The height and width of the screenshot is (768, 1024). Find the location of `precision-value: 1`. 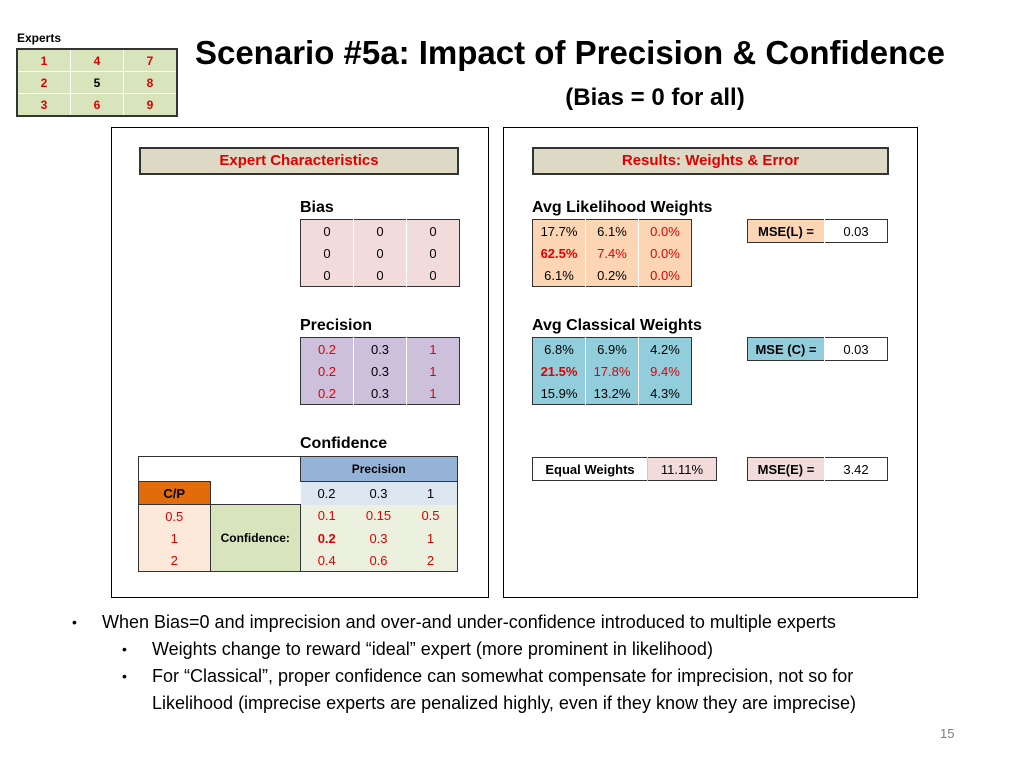

precision-value: 1 is located at coordinates (431, 493).